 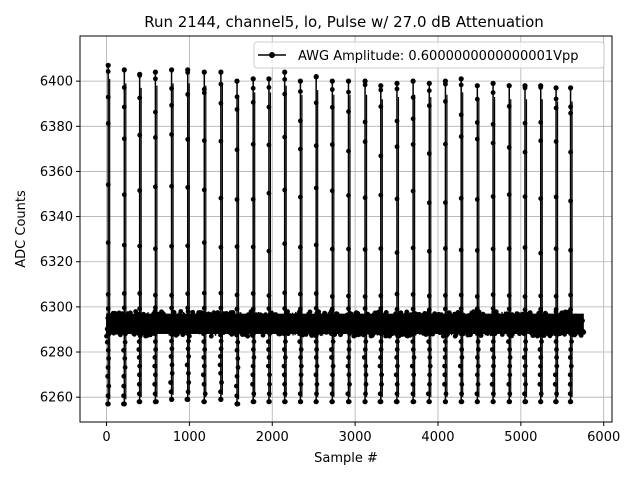 What do you see at coordinates (56, 217) in the screenshot?
I see `y-tick-label: 6340` at bounding box center [56, 217].